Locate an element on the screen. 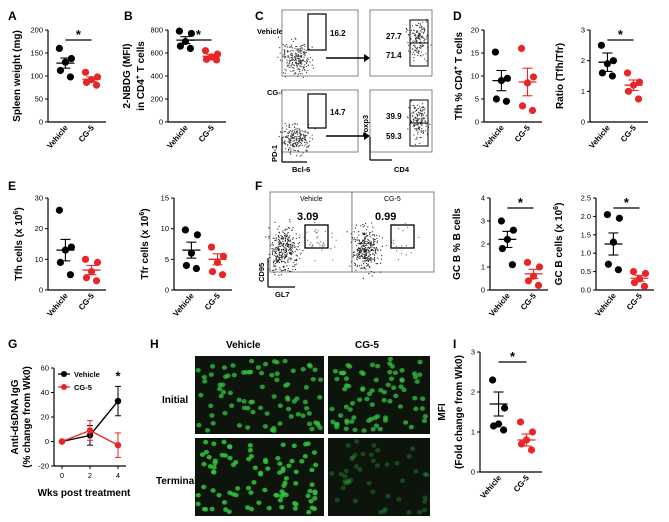 This screenshot has width=669, height=522. panel-letter-g: G is located at coordinates (12, 344).